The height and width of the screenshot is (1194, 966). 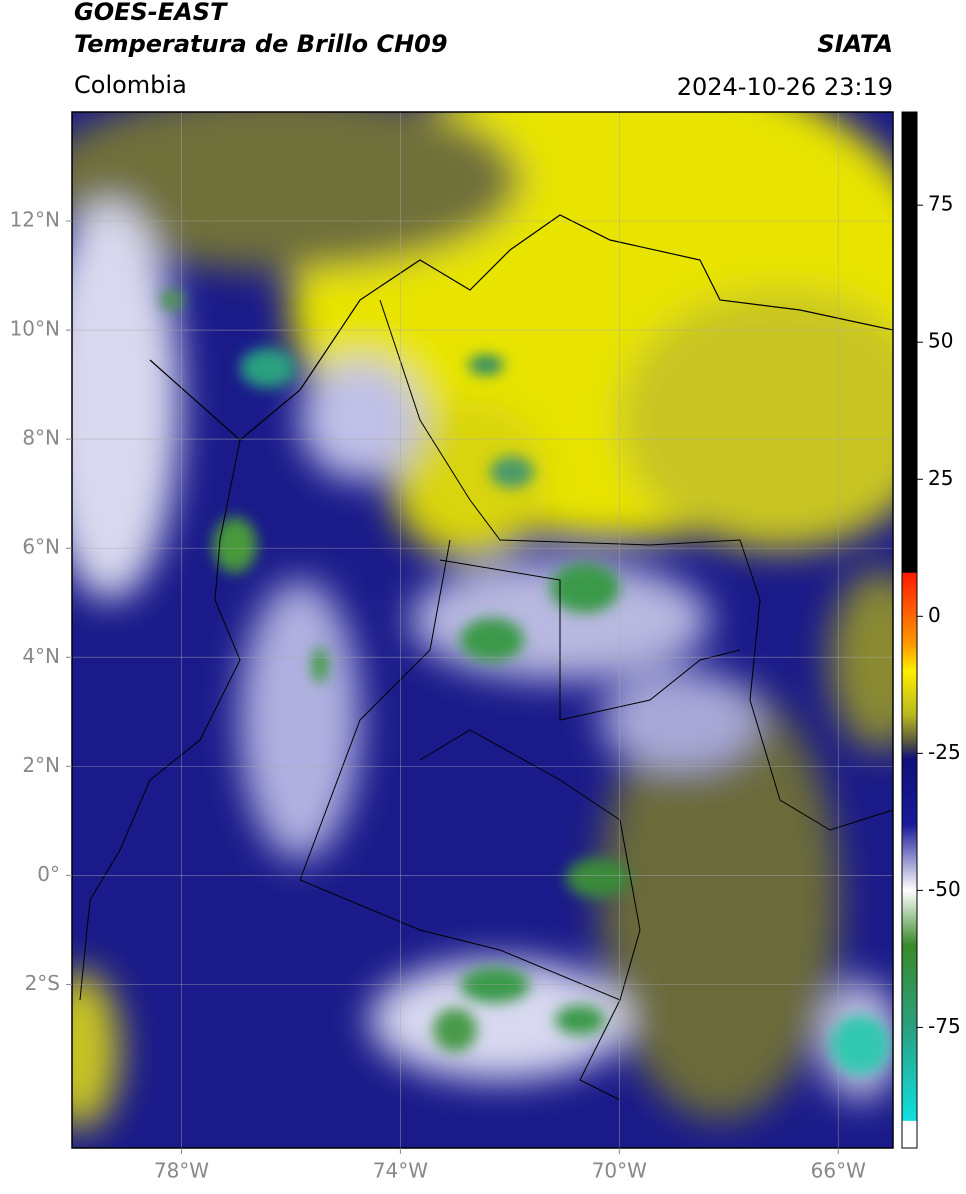 What do you see at coordinates (181, 1171) in the screenshot?
I see `x-tick-label: 78°W` at bounding box center [181, 1171].